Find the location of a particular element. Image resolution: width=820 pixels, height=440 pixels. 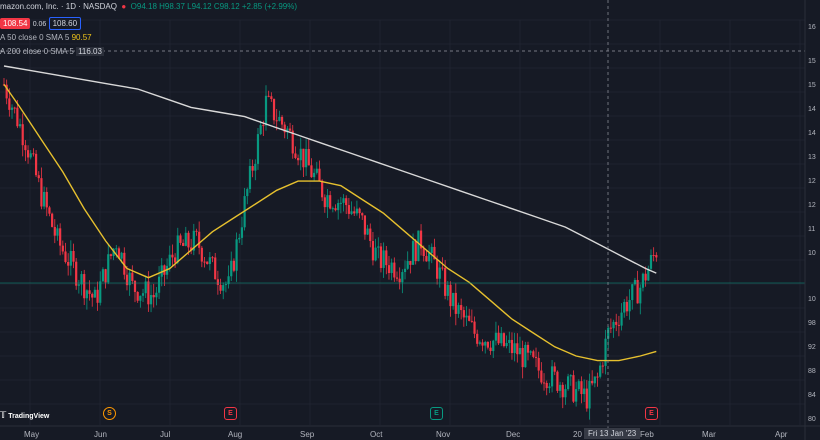

earnings-marker-e-3: E is located at coordinates (651, 413).